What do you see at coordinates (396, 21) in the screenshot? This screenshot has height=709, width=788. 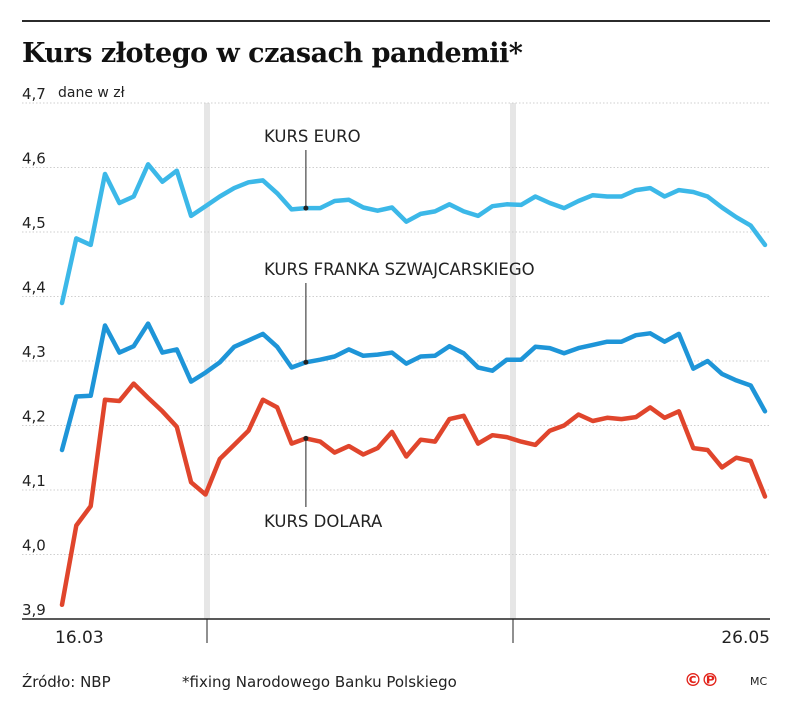 I see `top-rule` at bounding box center [396, 21].